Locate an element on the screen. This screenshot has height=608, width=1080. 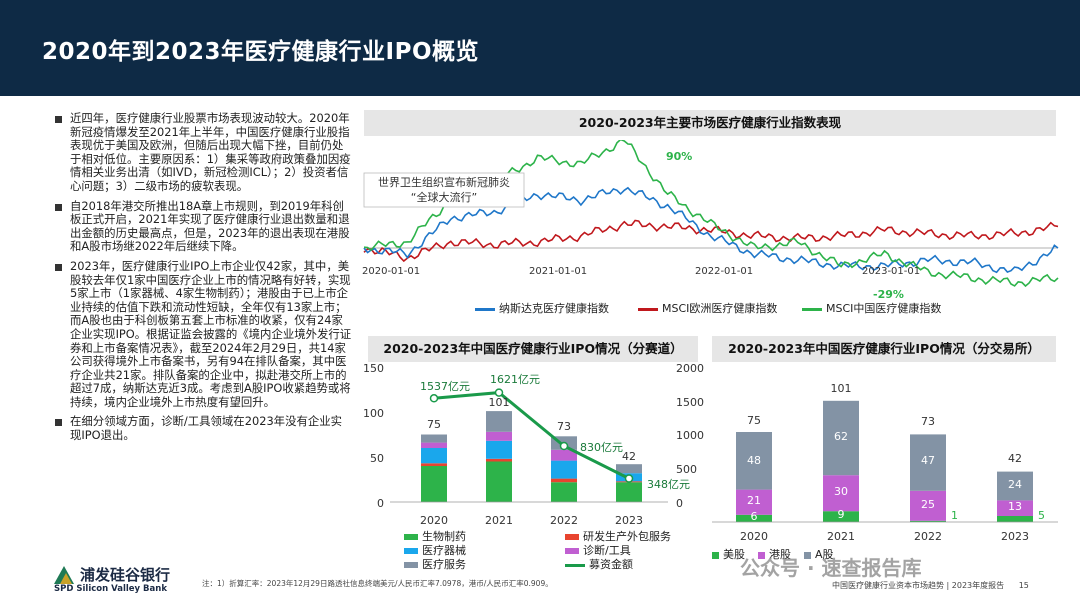
x-tick: 2020 is located at coordinates (434, 520).